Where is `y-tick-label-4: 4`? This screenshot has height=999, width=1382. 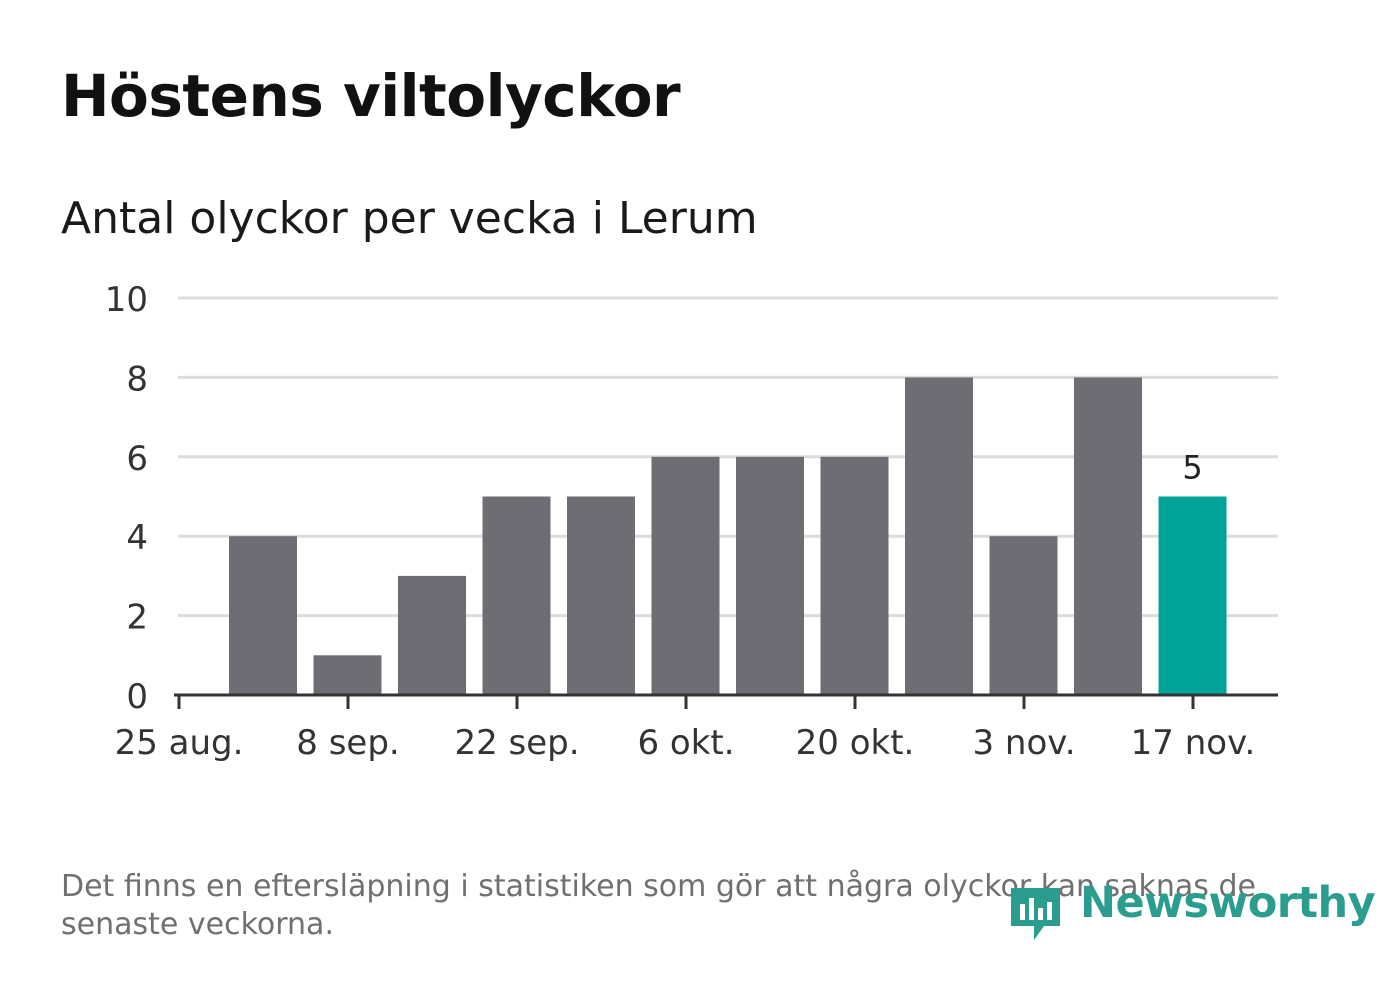 y-tick-label-4: 4 is located at coordinates (137, 538).